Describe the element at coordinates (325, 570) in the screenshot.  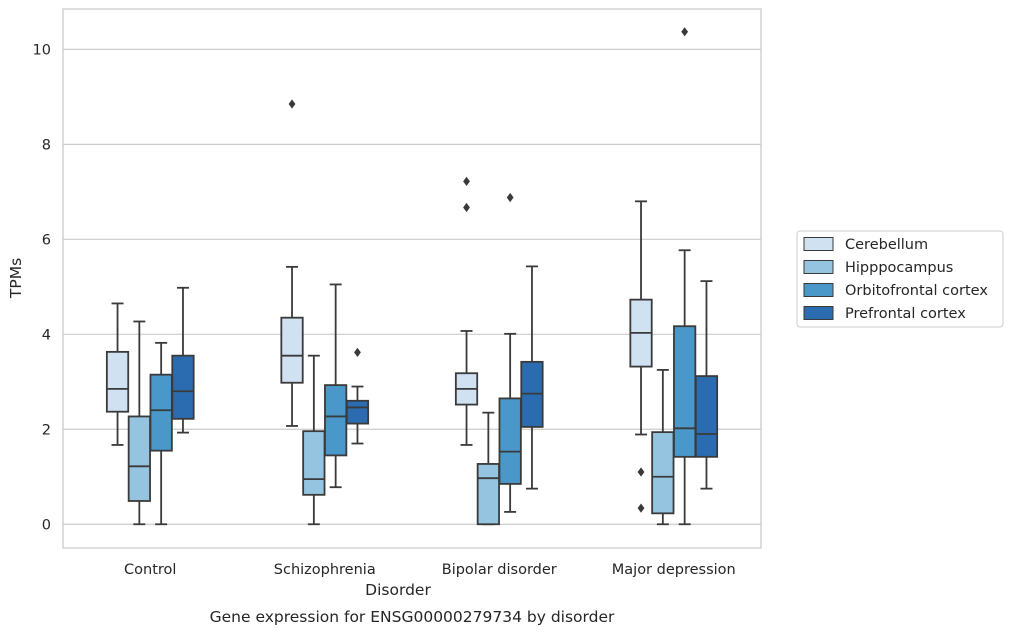
I see `x-tick-label: Schizophrenia` at that location.